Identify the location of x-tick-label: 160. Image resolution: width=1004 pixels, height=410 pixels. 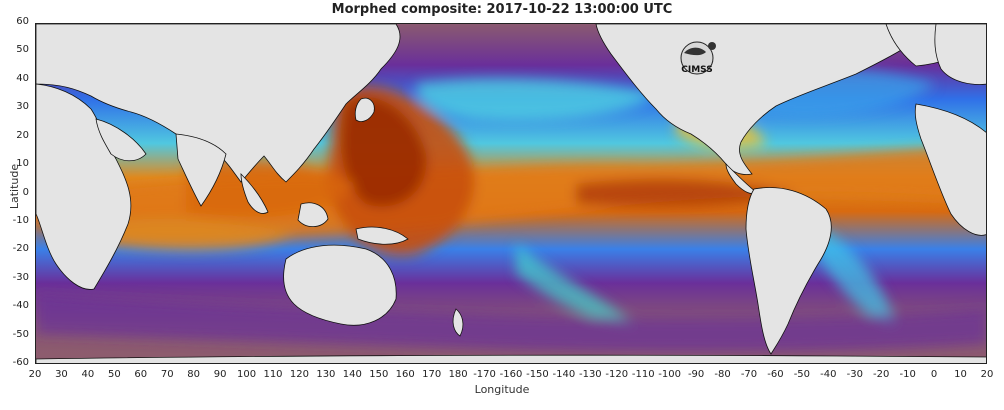
(405, 374).